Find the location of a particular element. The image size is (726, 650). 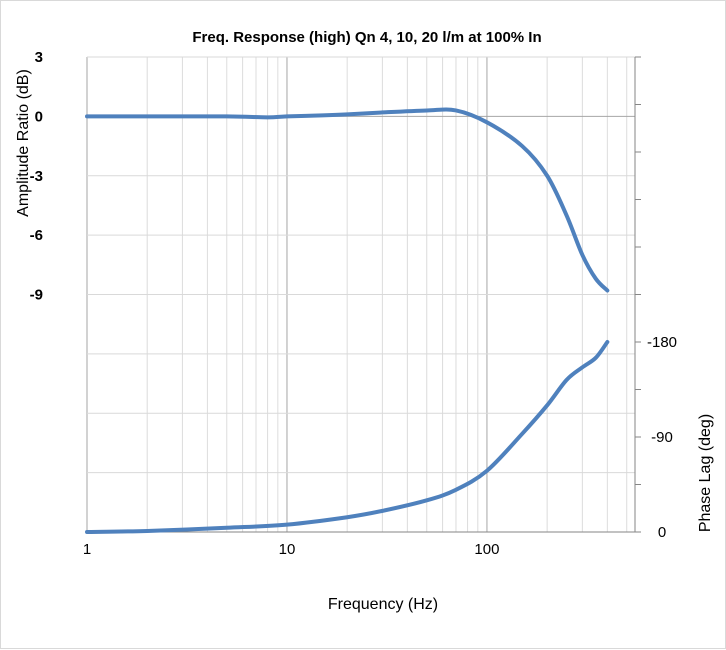

y-left-tick-label: -3 is located at coordinates (36, 176).